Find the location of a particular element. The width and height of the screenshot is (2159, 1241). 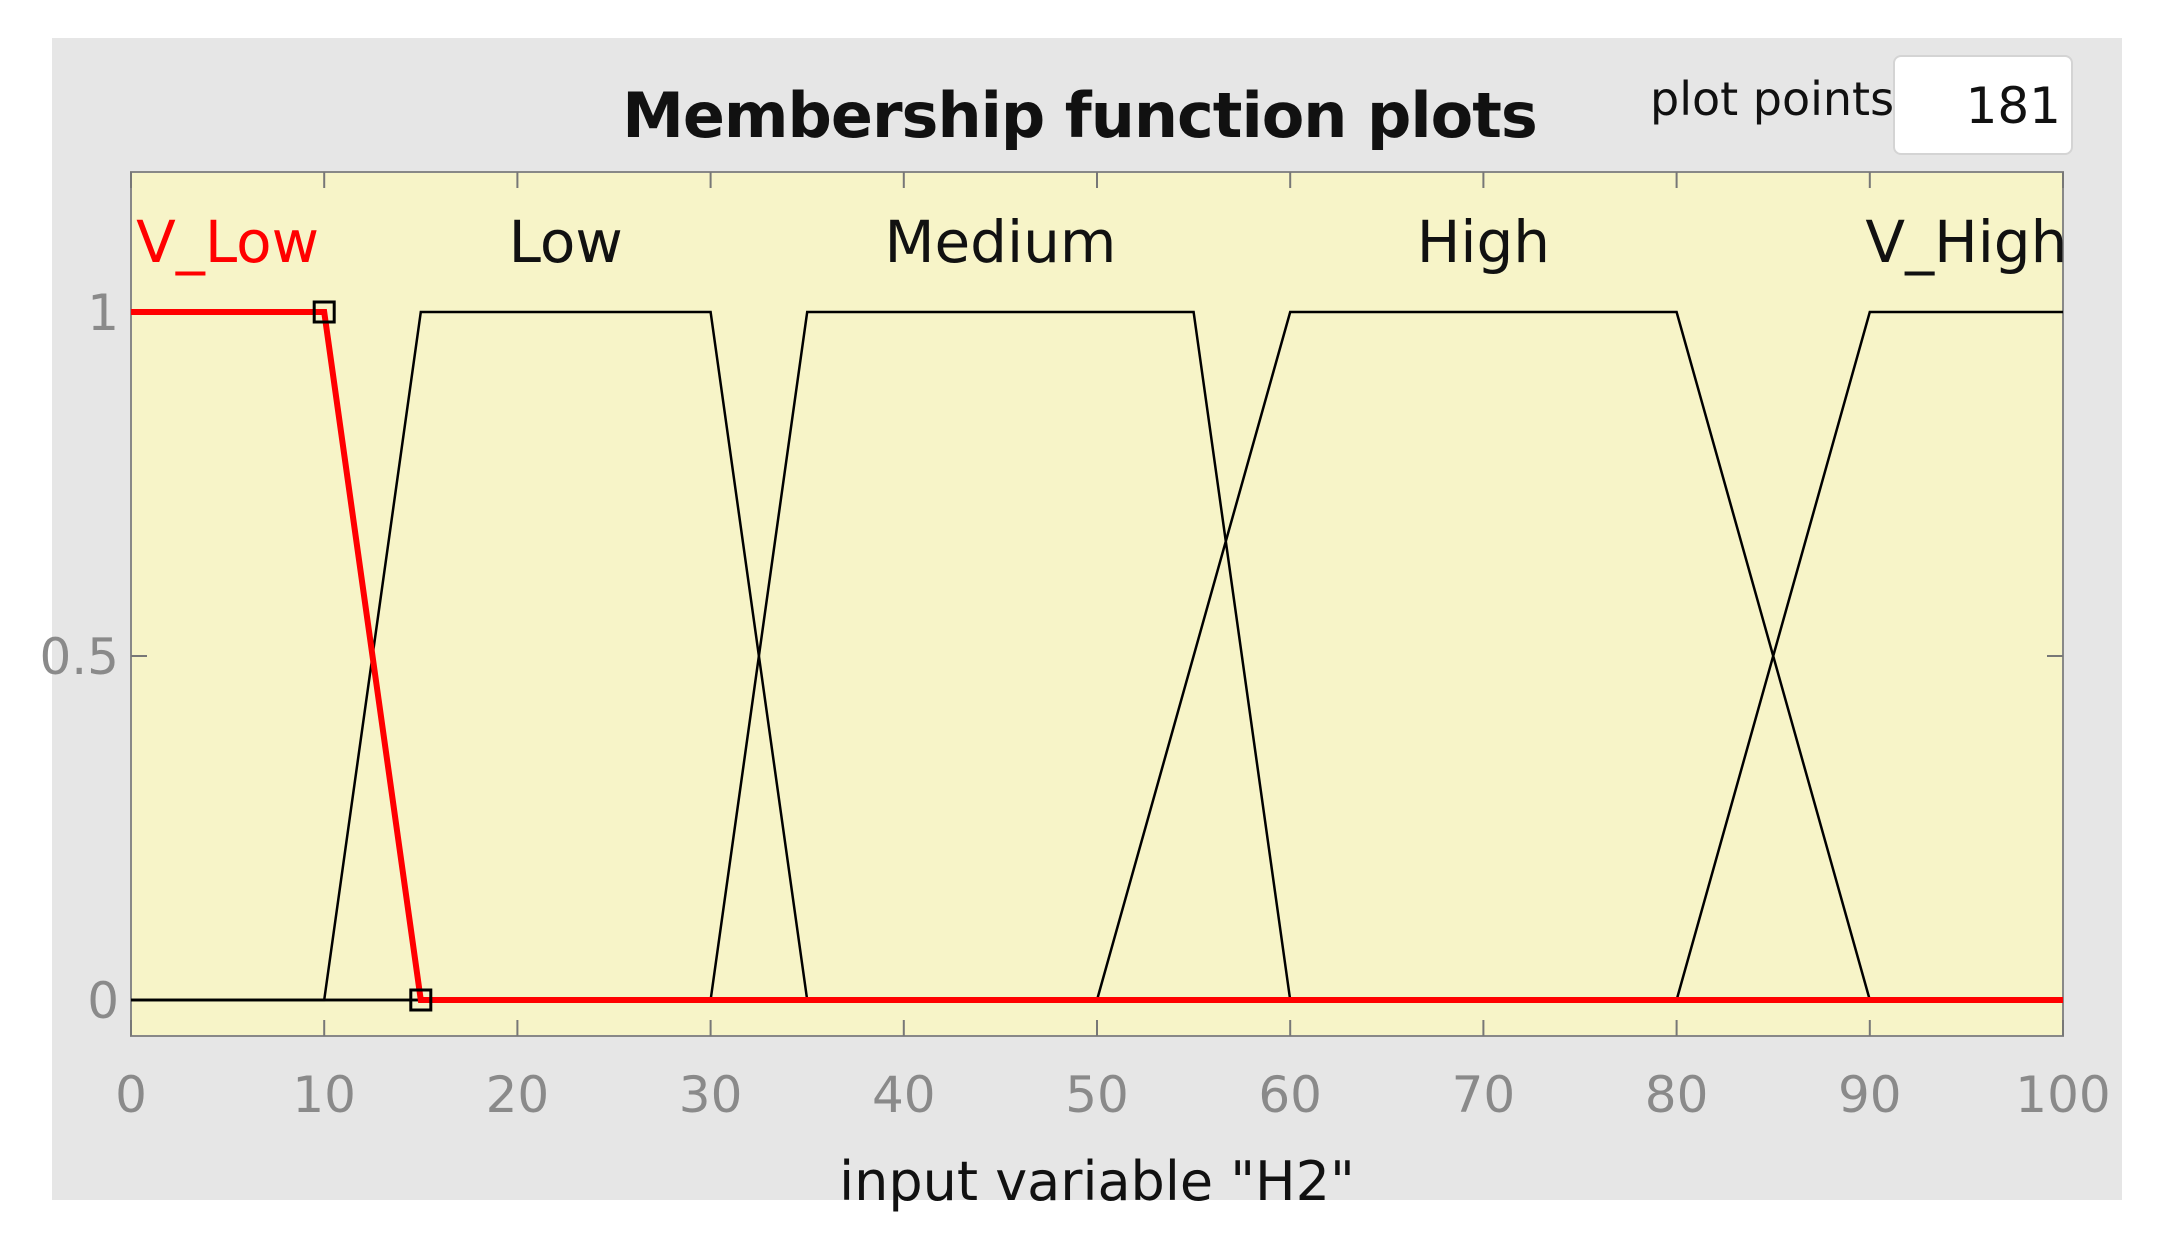

y-tick-label: 0 is located at coordinates (103, 1001).